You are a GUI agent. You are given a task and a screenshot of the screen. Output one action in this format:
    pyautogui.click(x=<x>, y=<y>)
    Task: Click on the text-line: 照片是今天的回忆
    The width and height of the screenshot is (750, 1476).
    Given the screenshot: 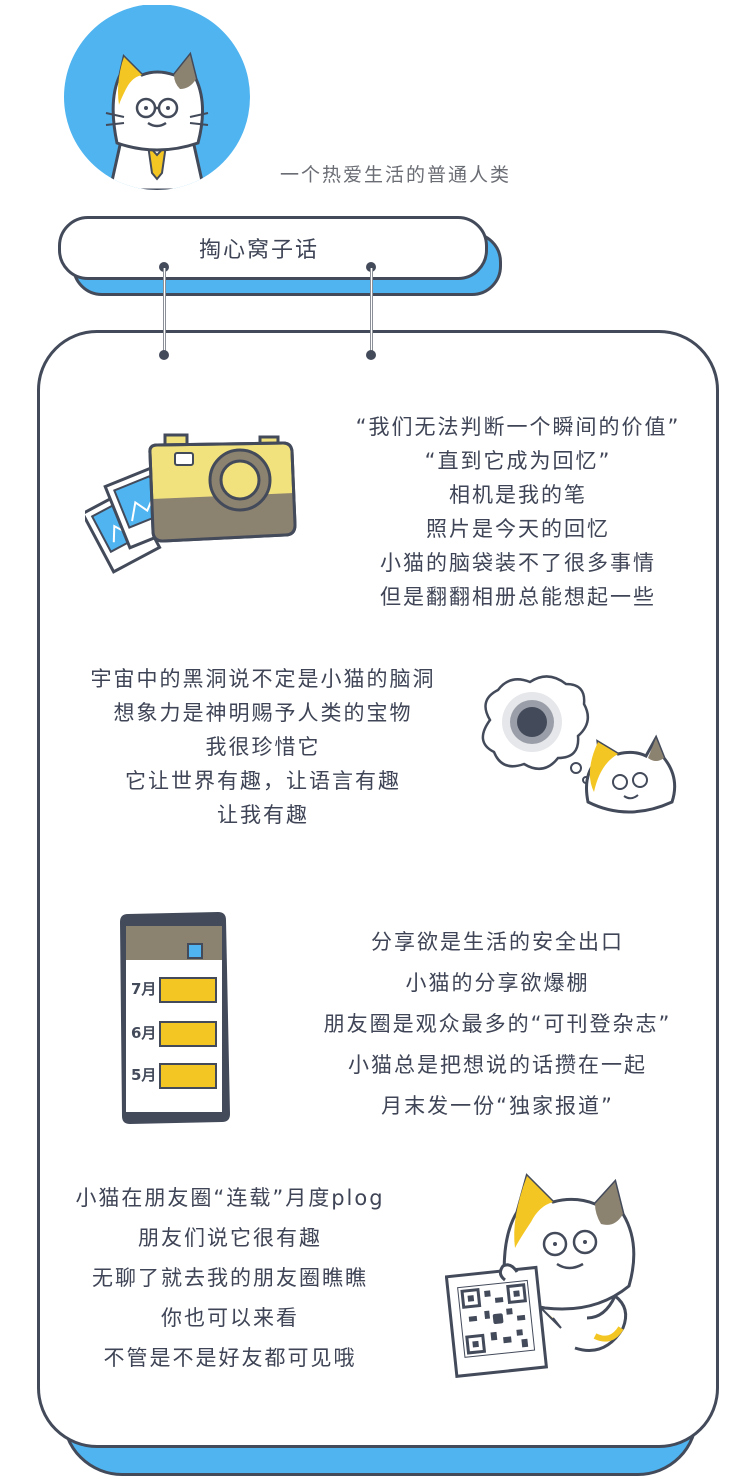 What is the action you would take?
    pyautogui.click(x=518, y=529)
    